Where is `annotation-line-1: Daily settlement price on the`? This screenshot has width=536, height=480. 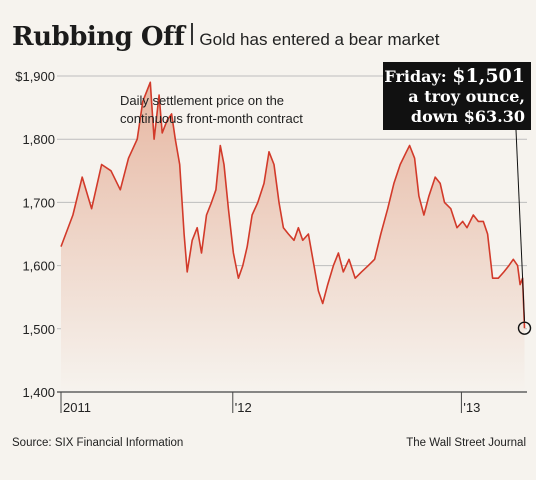 annotation-line-1: Daily settlement price on the is located at coordinates (202, 100).